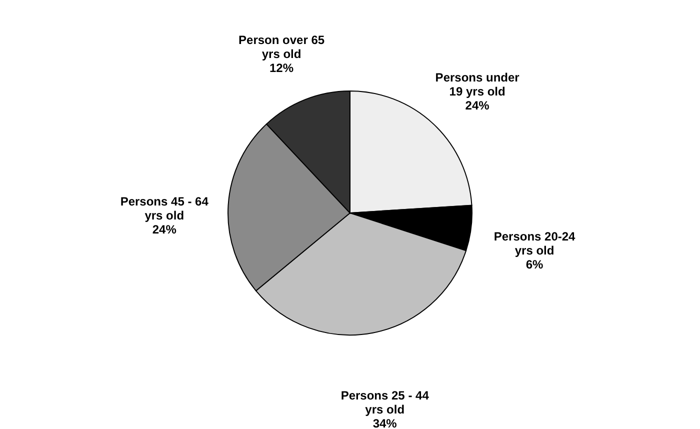 The width and height of the screenshot is (700, 429). Describe the element at coordinates (385, 402) in the screenshot. I see `slice-label: Persons 25 - 44 yrs old` at that location.